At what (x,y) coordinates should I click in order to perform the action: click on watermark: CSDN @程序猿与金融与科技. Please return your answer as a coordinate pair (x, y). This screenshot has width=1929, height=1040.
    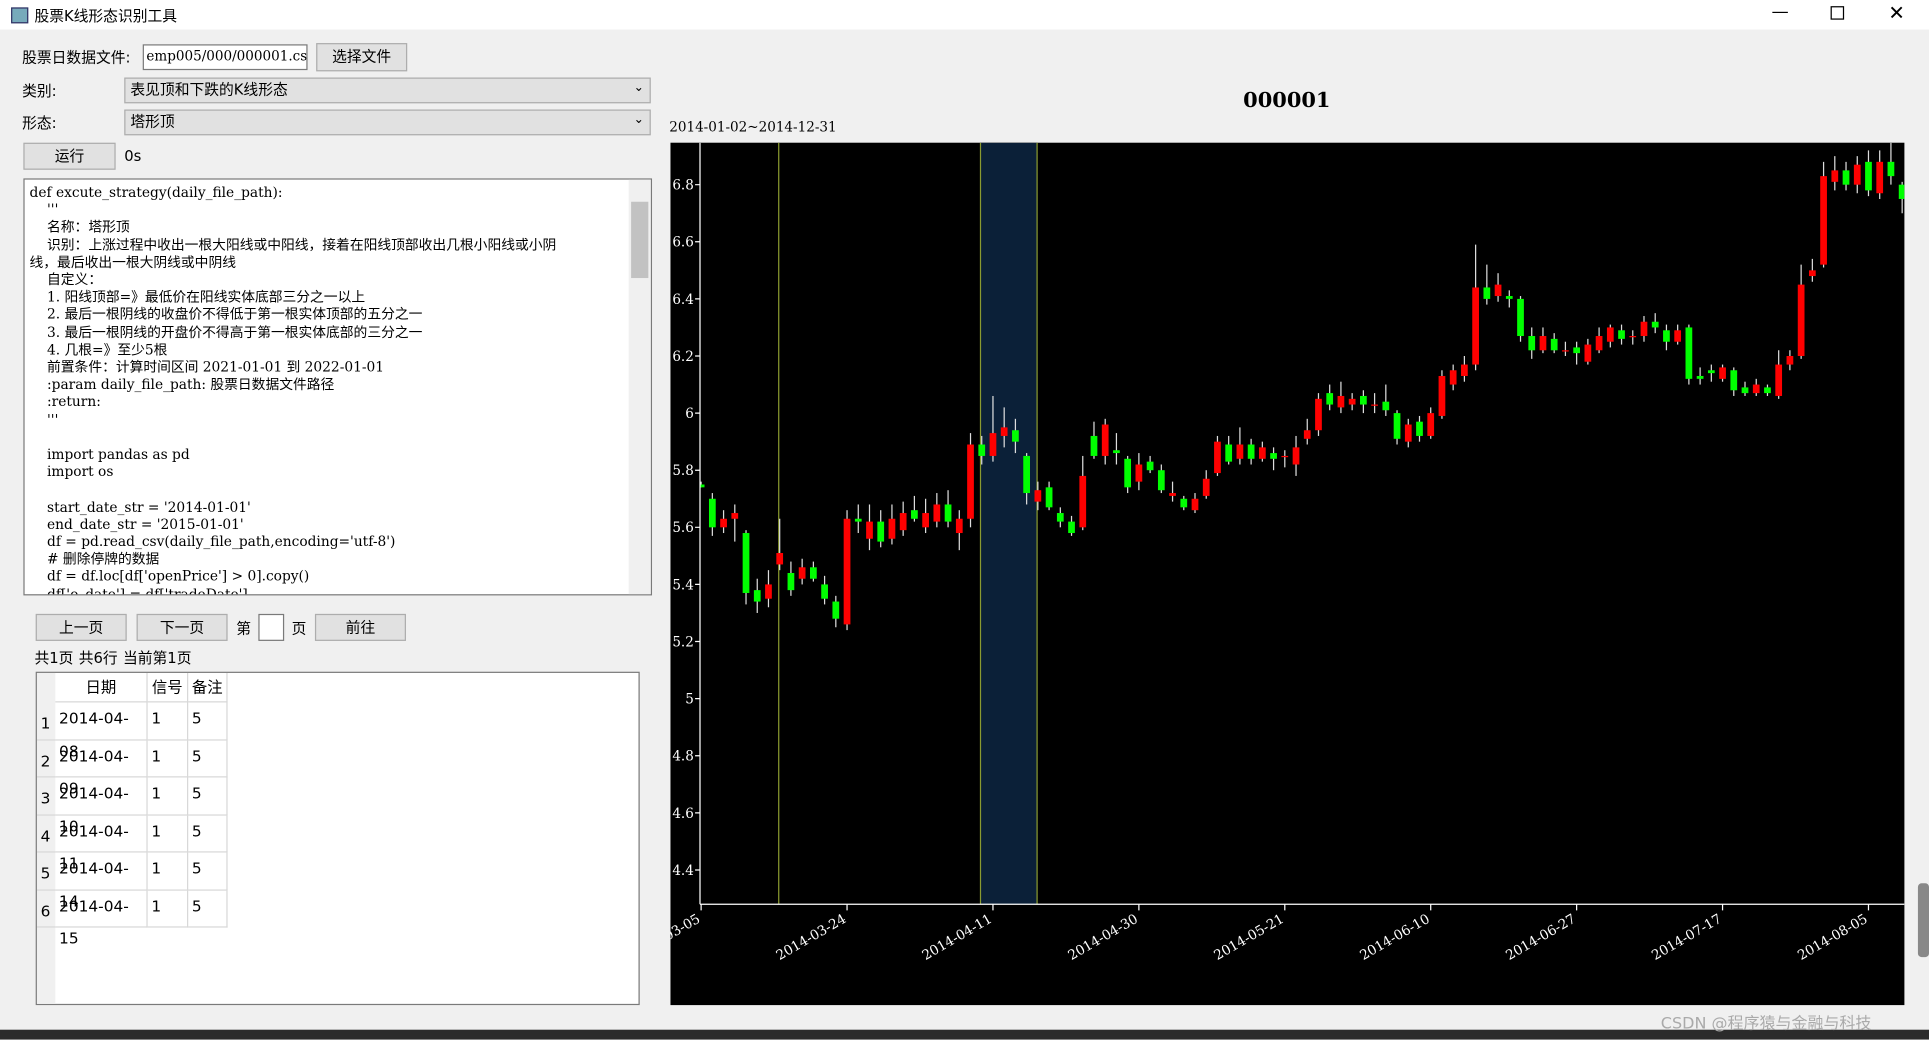
    Looking at the image, I should click on (1766, 1024).